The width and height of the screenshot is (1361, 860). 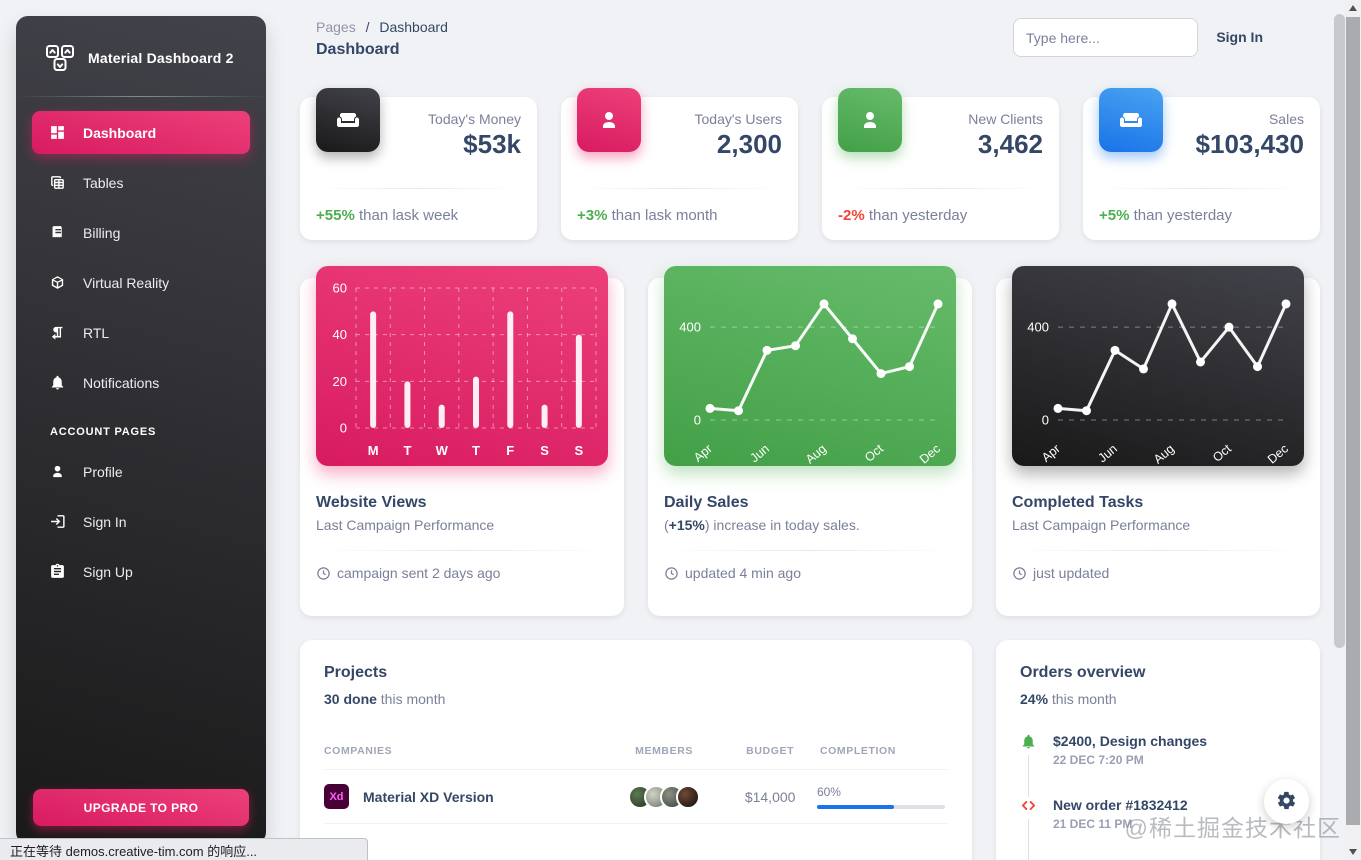 What do you see at coordinates (1158, 766) in the screenshot?
I see `timeline-item: $2400, Design changes 22 DEC 7:20 PM` at bounding box center [1158, 766].